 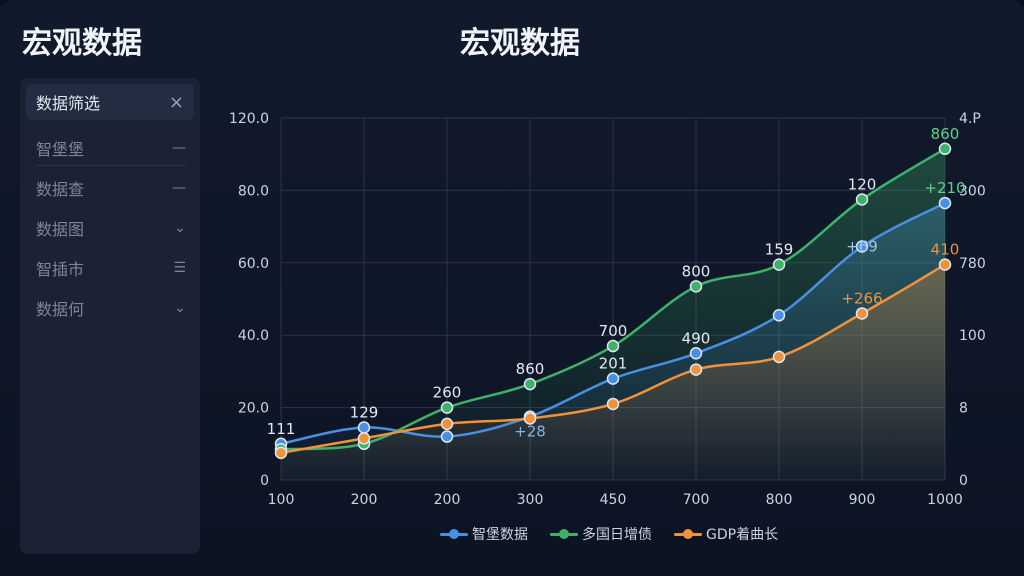 What do you see at coordinates (530, 432) in the screenshot?
I see `data-label: +28` at bounding box center [530, 432].